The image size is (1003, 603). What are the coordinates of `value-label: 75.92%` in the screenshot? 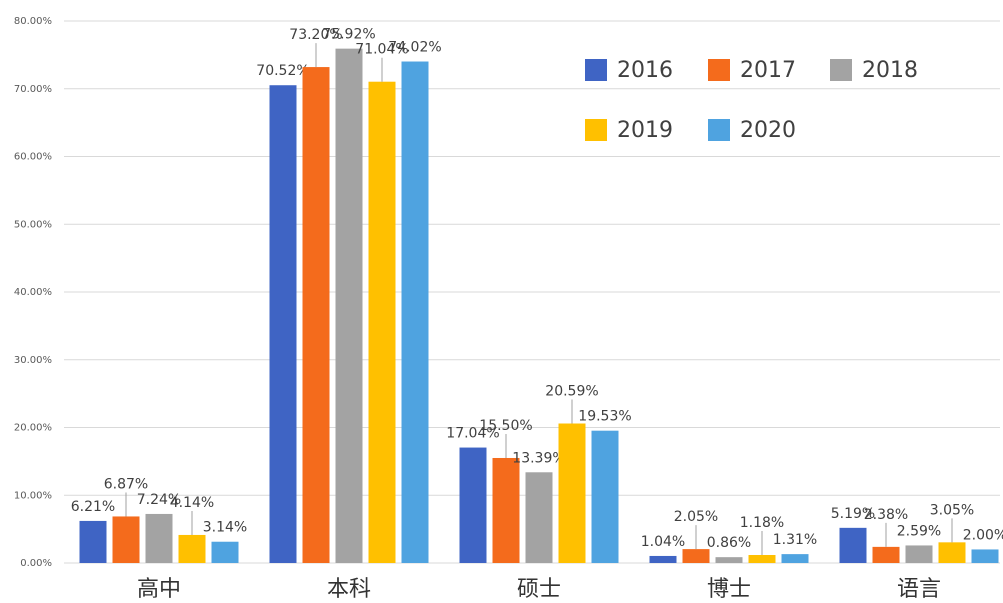 It's located at (348, 35).